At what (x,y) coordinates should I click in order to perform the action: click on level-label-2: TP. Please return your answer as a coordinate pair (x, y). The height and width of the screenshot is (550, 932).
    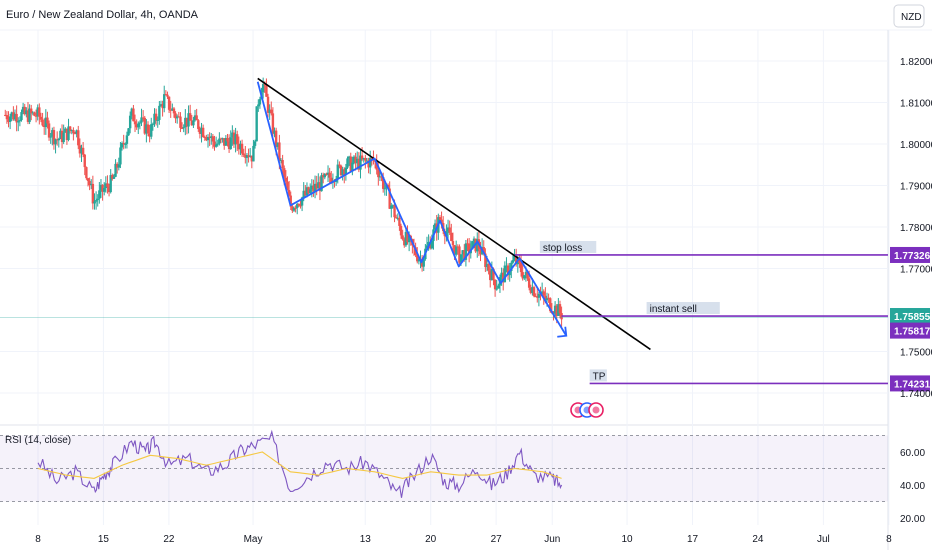
    Looking at the image, I should click on (599, 376).